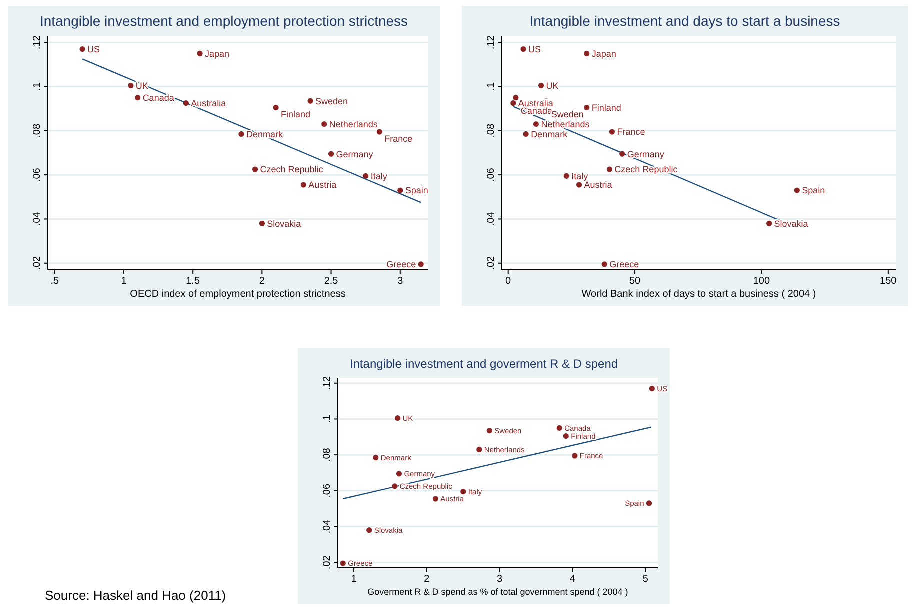 This screenshot has height=607, width=913. I want to click on data-label: Slovakia, so click(284, 223).